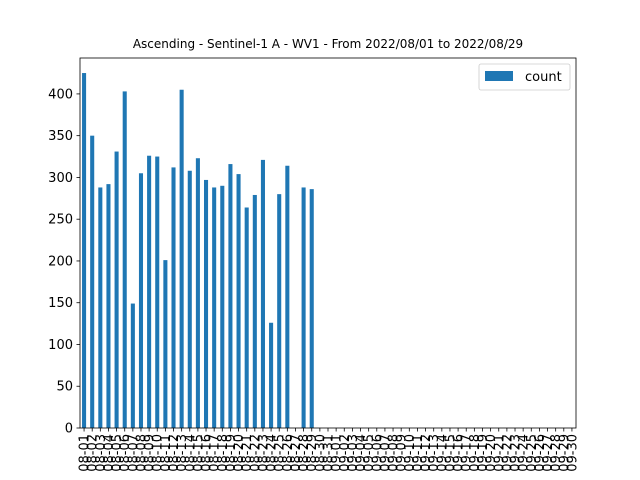 The width and height of the screenshot is (640, 480). What do you see at coordinates (223, 453) in the screenshot?
I see `x-tick-label: 08-18` at bounding box center [223, 453].